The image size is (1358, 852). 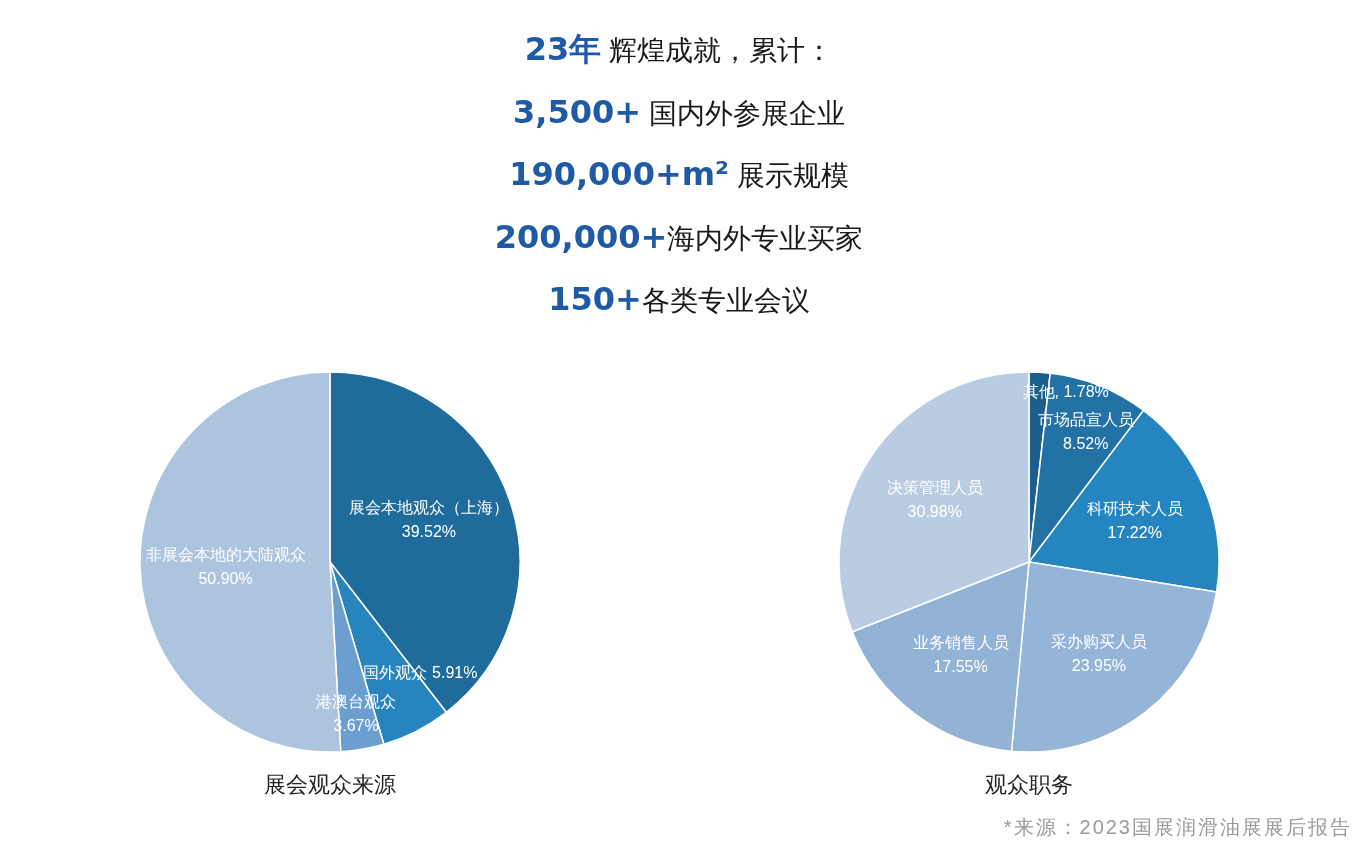 I want to click on slice-label: 决策管理人员, so click(x=934, y=487).